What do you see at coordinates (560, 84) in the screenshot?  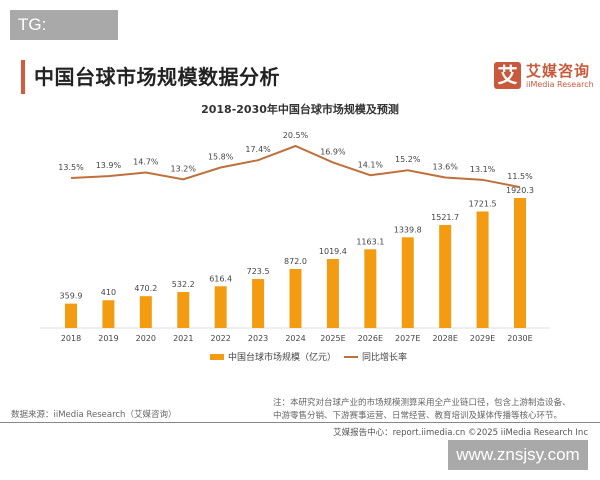 I see `logo-text-en: iiMedia Research` at bounding box center [560, 84].